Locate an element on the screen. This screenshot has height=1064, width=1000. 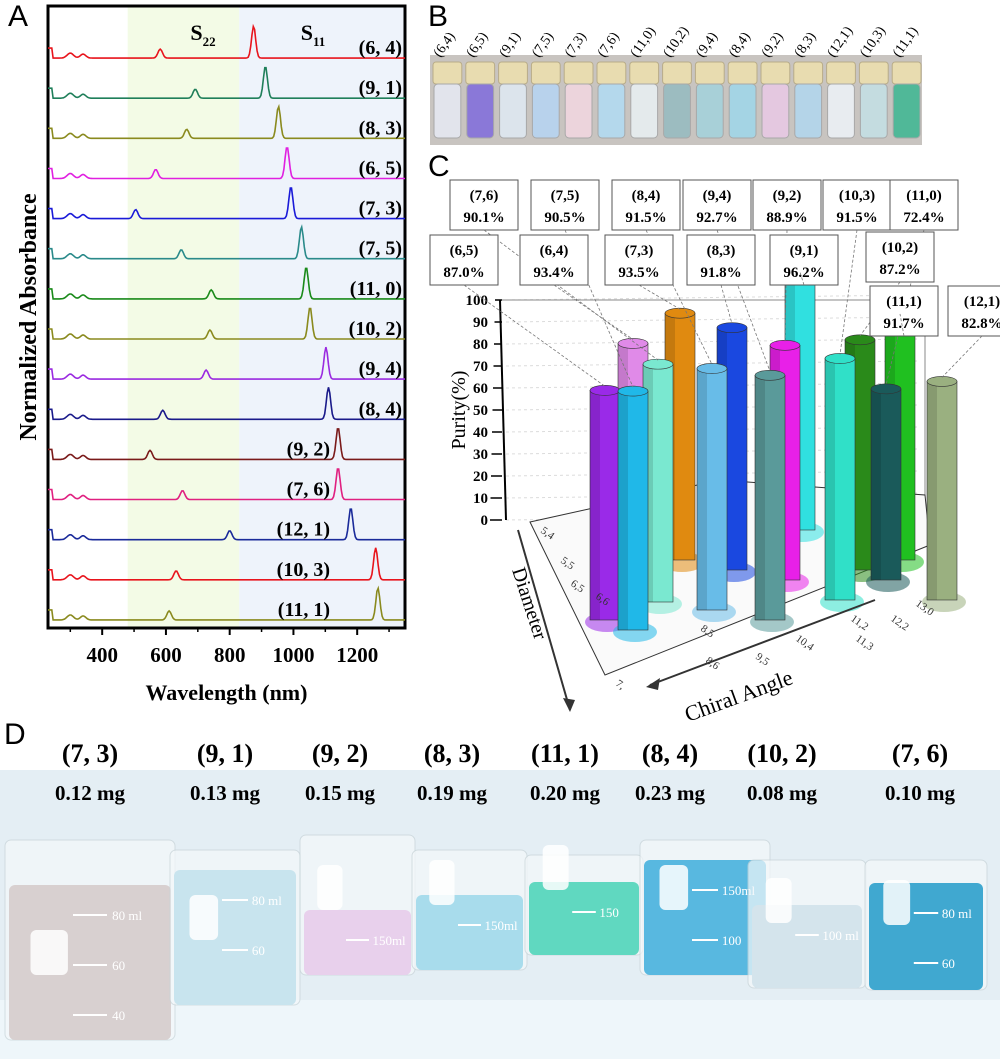
y-tick-label: 90 is located at coordinates (480, 323).